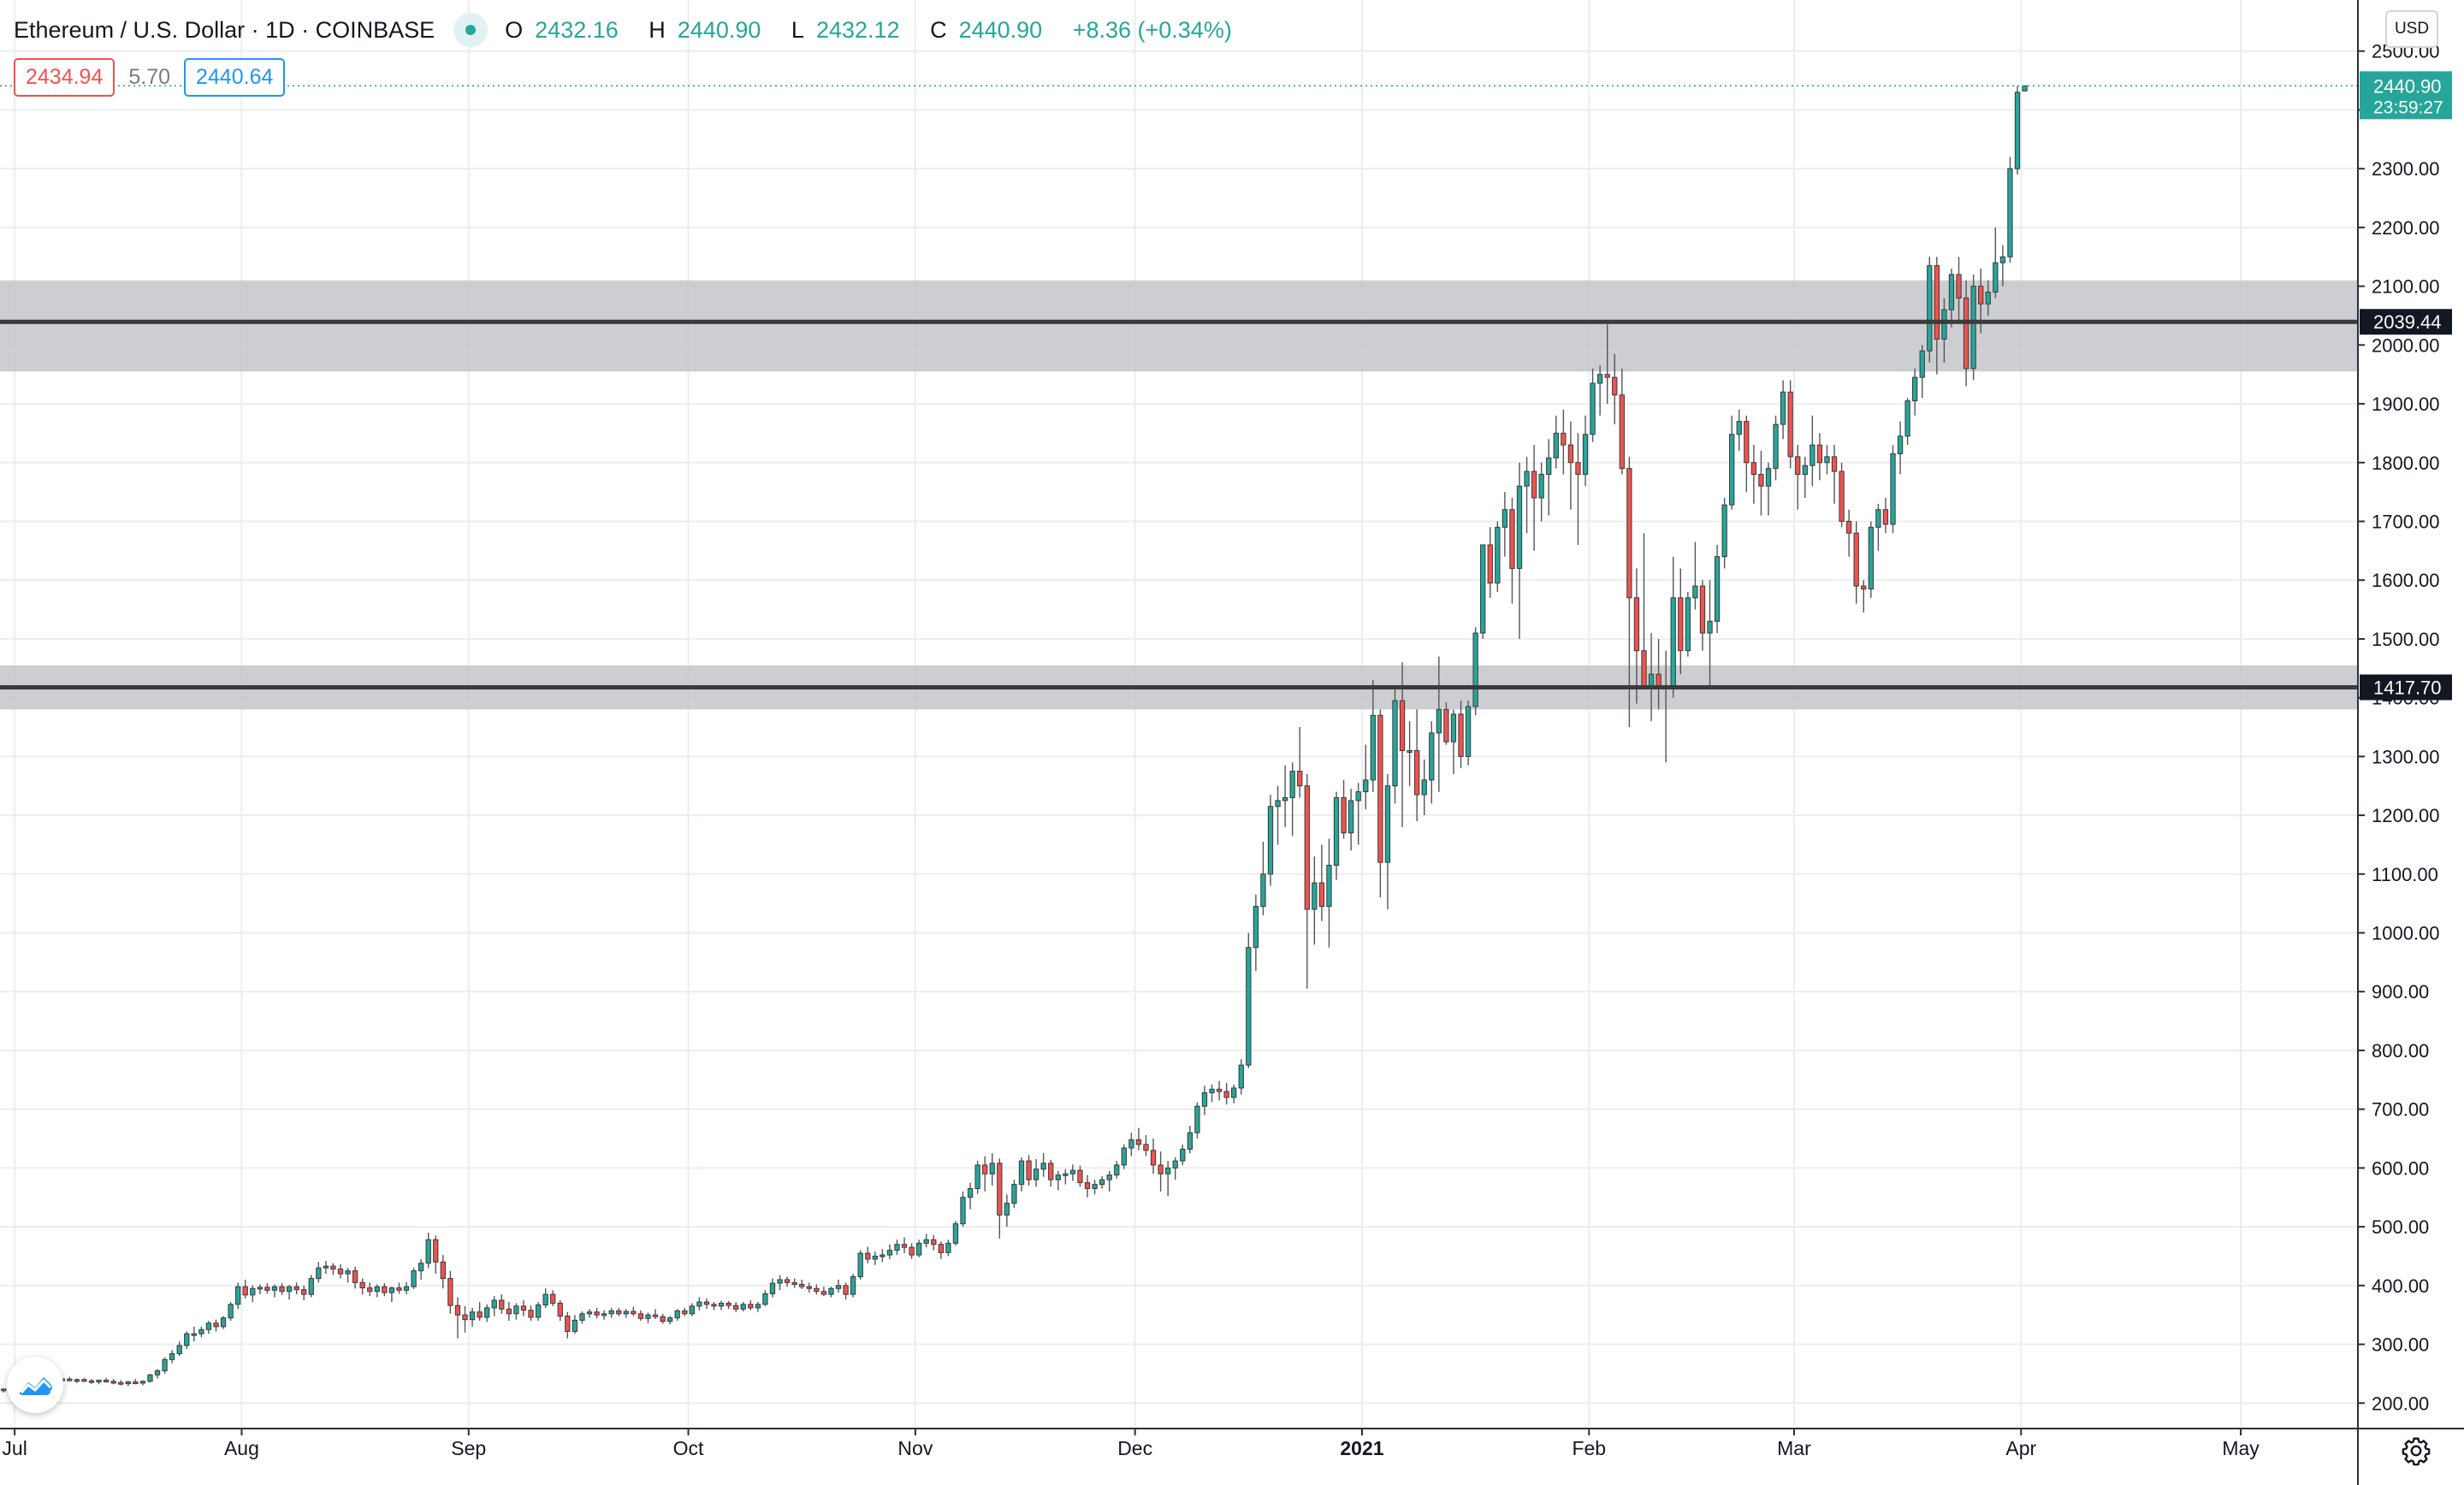 The width and height of the screenshot is (2464, 1485). I want to click on close-value: 2440.90, so click(1000, 30).